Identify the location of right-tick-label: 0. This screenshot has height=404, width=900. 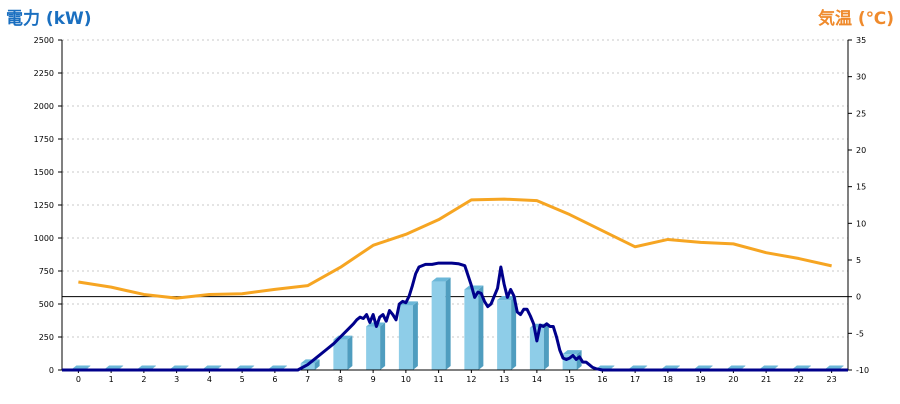
(858, 297).